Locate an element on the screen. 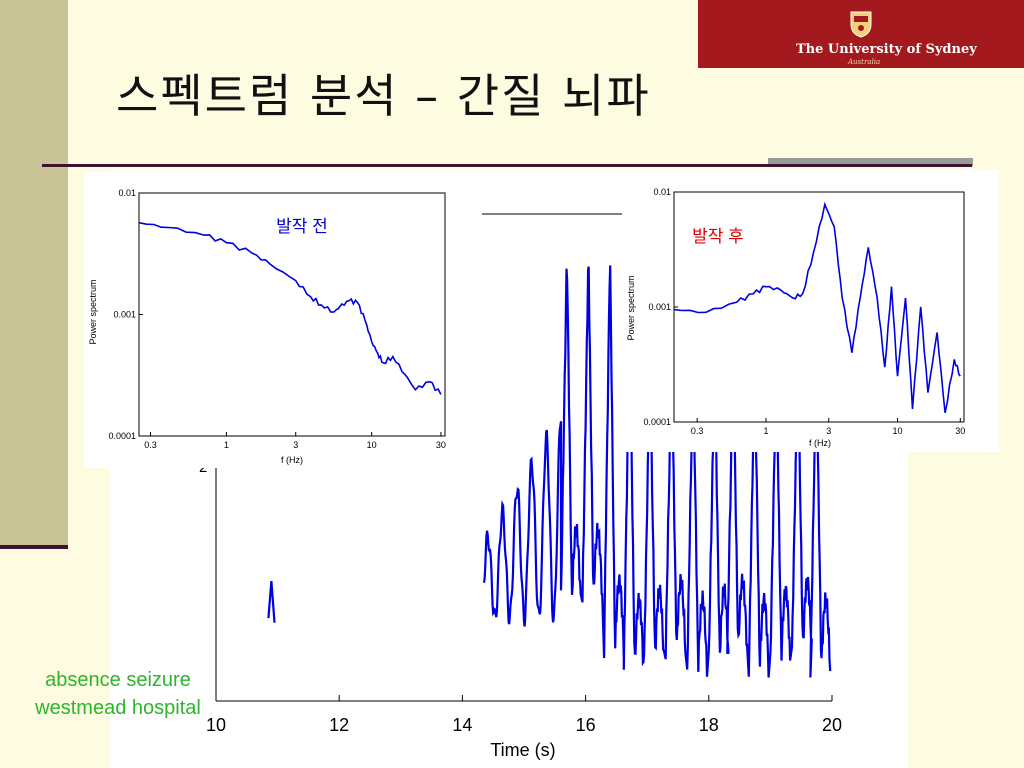 Image resolution: width=1024 pixels, height=768 pixels. x-tick-label: 18 is located at coordinates (709, 725).